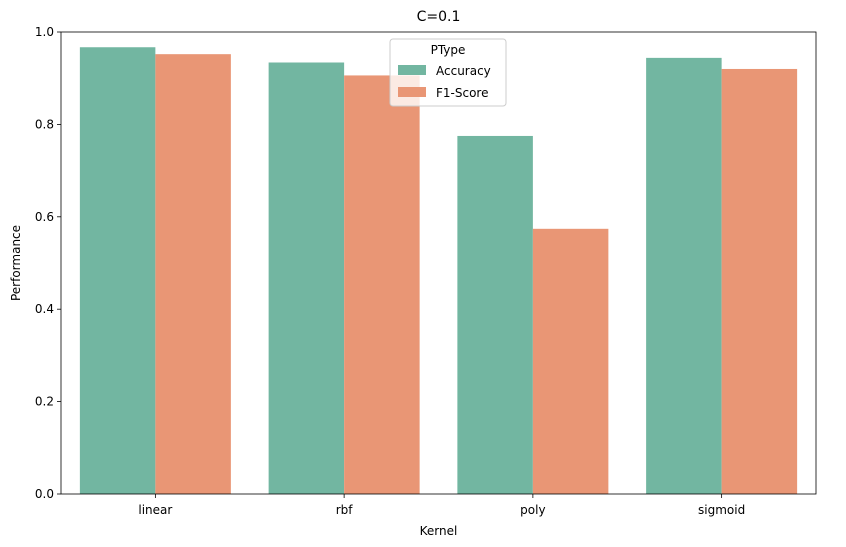 The height and width of the screenshot is (547, 846). What do you see at coordinates (684, 275) in the screenshot?
I see `bar-accuracy-sigmoid` at bounding box center [684, 275].